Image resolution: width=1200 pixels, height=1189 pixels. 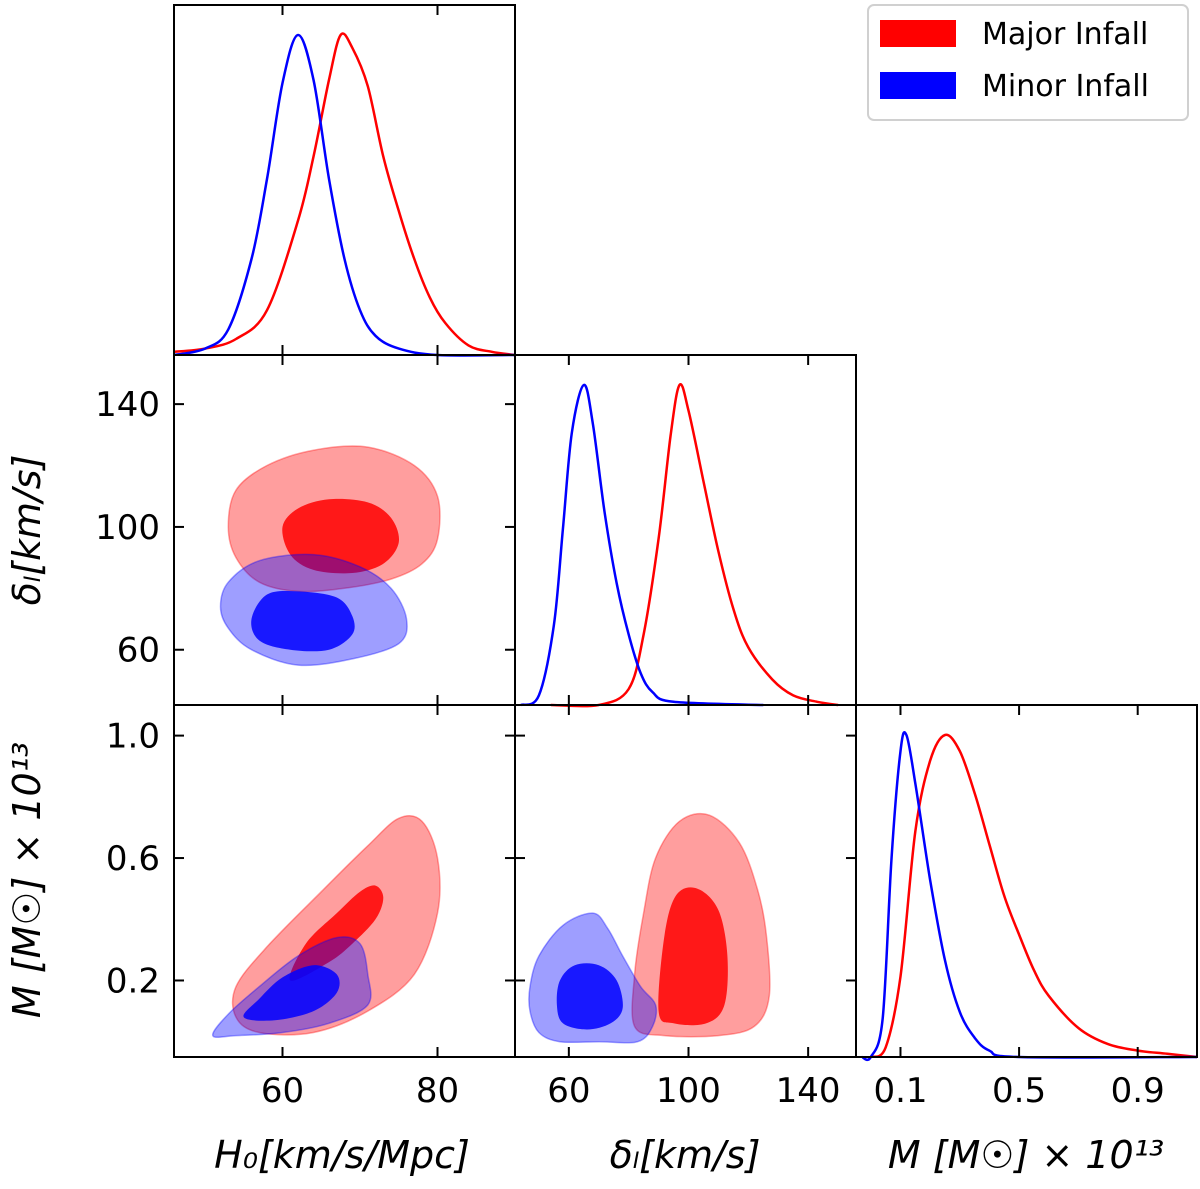 What do you see at coordinates (133, 981) in the screenshot?
I see `y-tick-label-mass: 0.2` at bounding box center [133, 981].